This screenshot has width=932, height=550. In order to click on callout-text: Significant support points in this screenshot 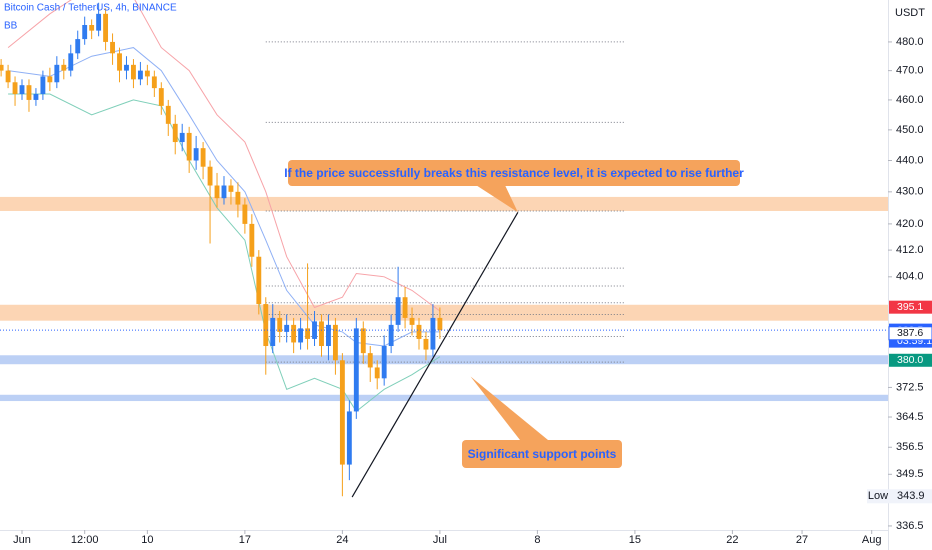, I will do `click(542, 454)`.